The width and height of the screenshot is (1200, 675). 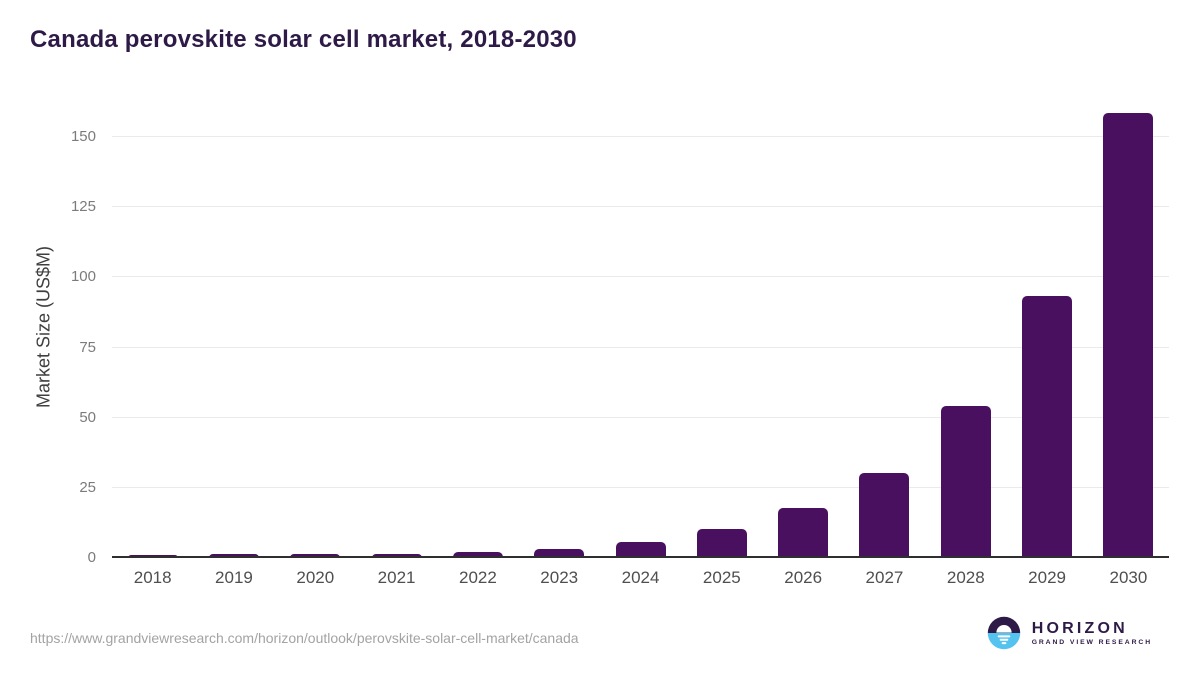 I want to click on bar-2026, so click(x=803, y=533).